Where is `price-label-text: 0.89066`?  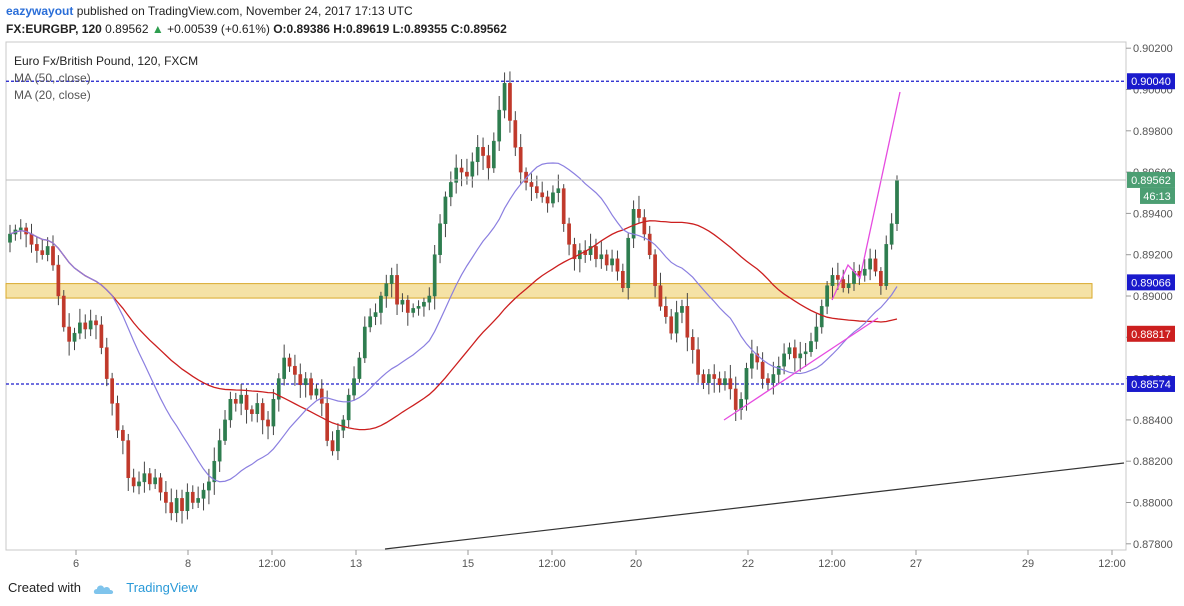
price-label-text: 0.89066 is located at coordinates (1151, 283).